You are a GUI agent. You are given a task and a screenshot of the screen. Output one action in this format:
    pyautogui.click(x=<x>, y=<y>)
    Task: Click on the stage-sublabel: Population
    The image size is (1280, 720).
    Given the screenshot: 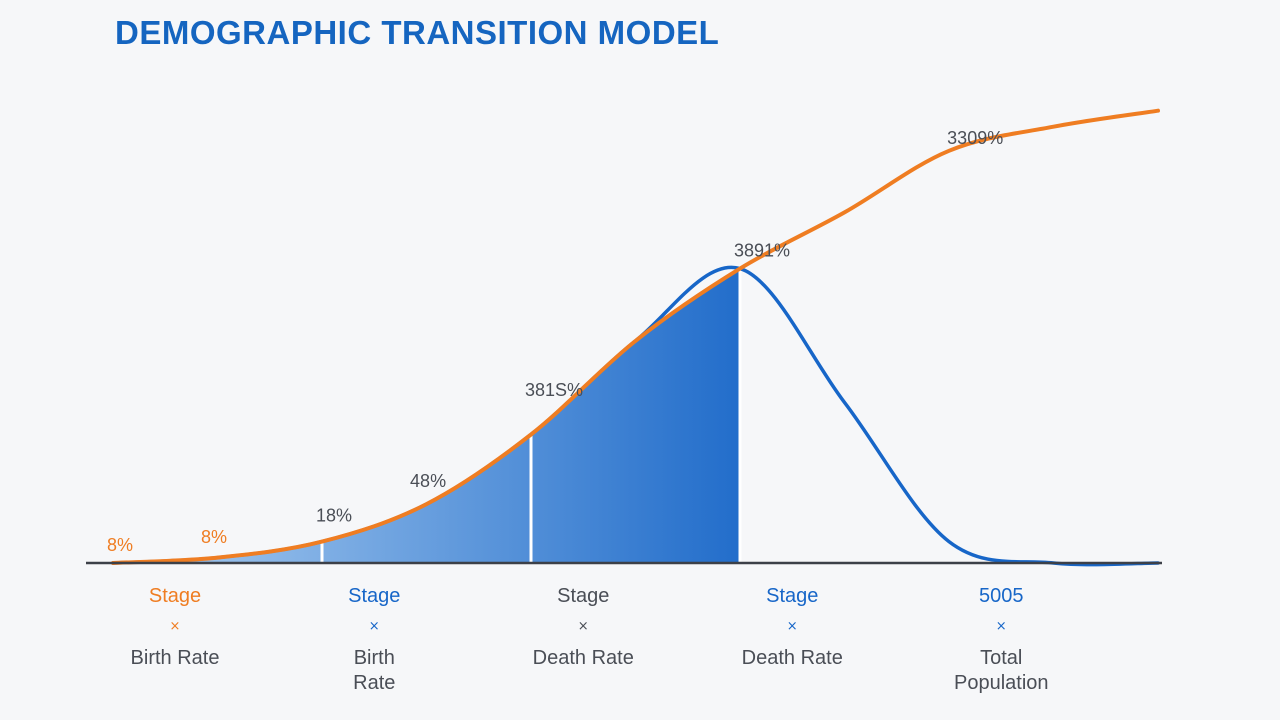 What is the action you would take?
    pyautogui.click(x=1001, y=683)
    